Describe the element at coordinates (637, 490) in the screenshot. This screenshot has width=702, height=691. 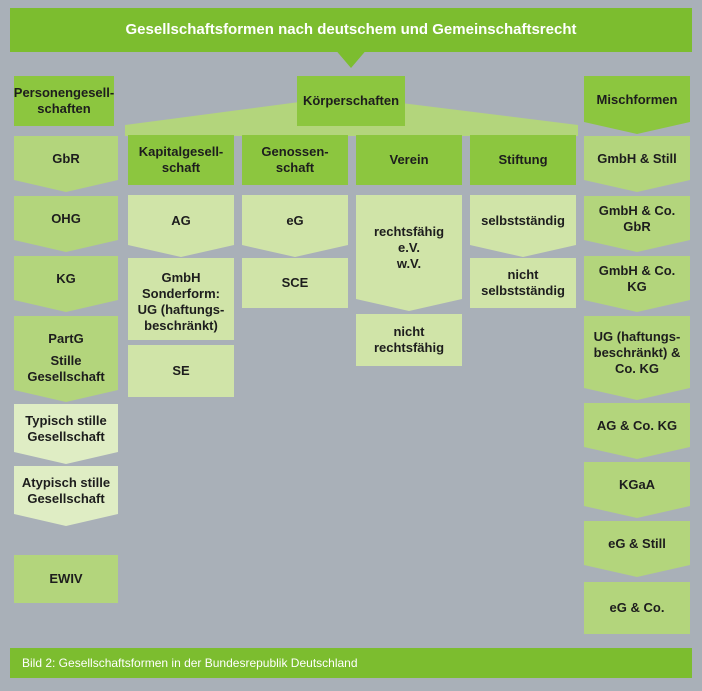
I see `misch-item-kgaa: KGaA` at that location.